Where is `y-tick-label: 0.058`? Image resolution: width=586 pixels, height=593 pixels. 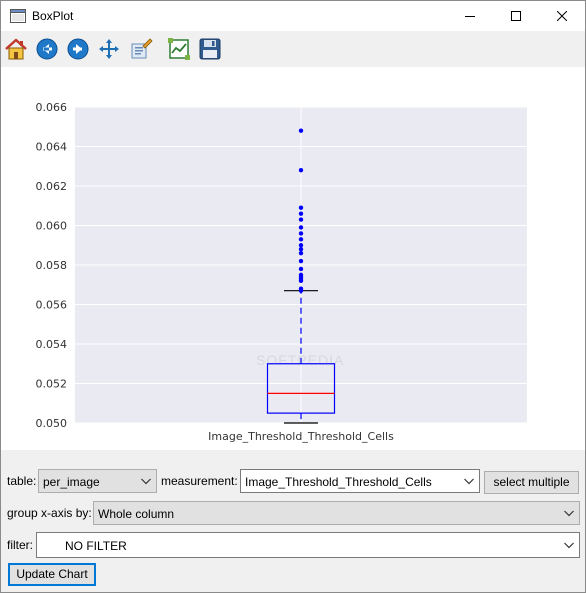
y-tick-label: 0.058 is located at coordinates (52, 265).